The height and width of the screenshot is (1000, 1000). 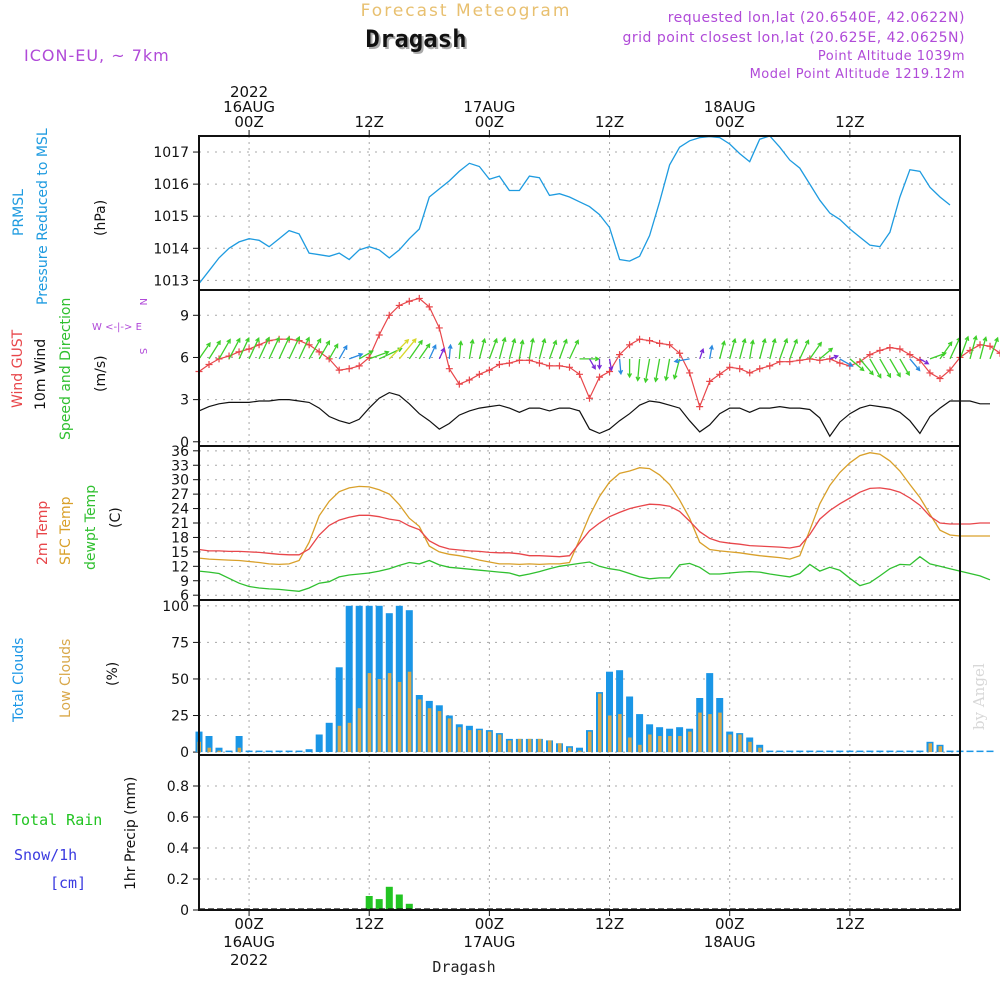 What do you see at coordinates (594, 573) in the screenshot?
I see `dewpoint-line` at bounding box center [594, 573].